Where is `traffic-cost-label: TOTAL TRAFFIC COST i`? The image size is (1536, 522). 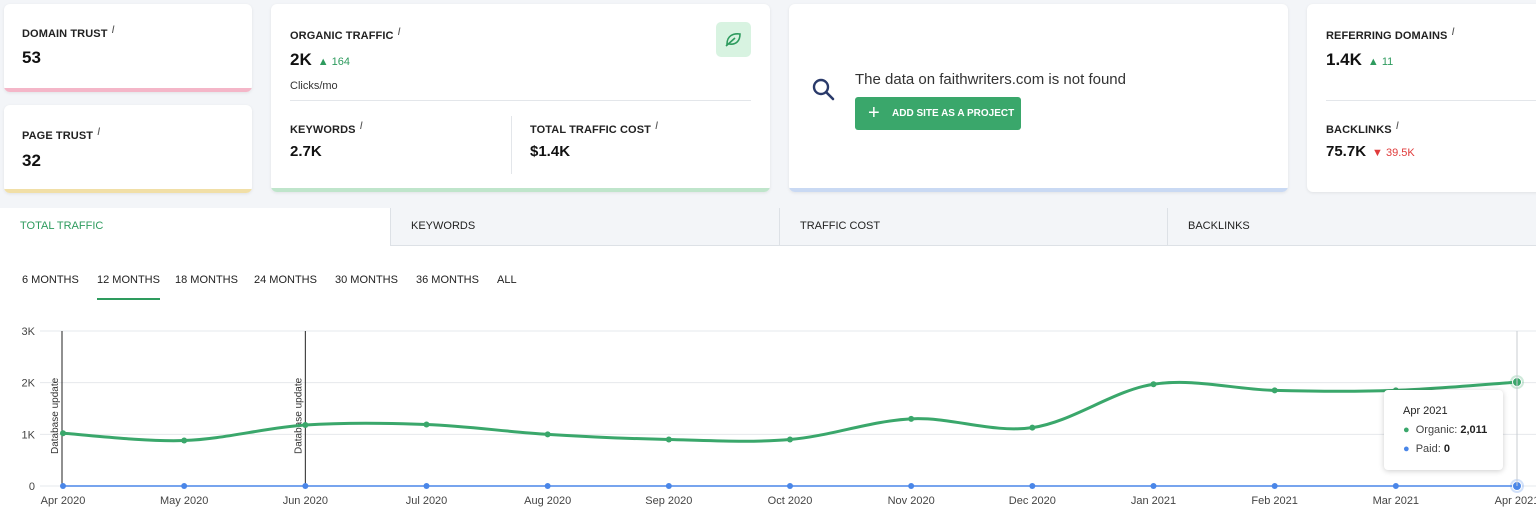
traffic-cost-label: TOTAL TRAFFIC COST i is located at coordinates (594, 128).